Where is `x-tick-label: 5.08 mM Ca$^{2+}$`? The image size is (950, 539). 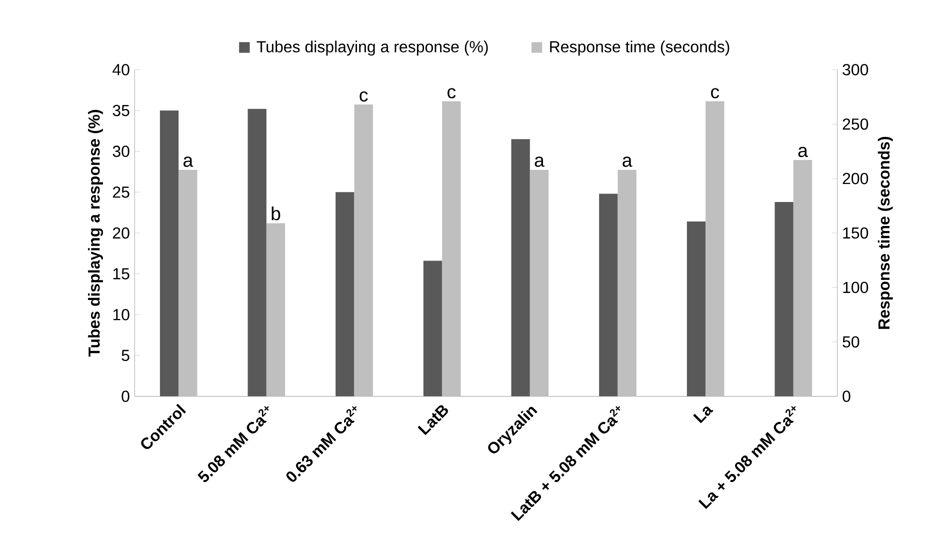
x-tick-label: 5.08 mM Ca$^{2+}$ is located at coordinates (233, 444).